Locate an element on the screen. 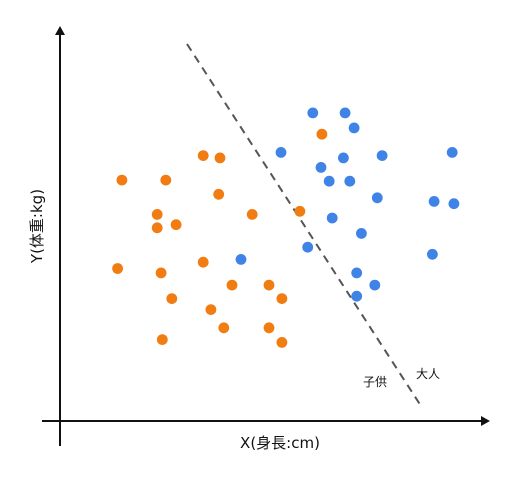 This screenshot has width=525, height=480. adult-region-label: 大人 is located at coordinates (428, 374).